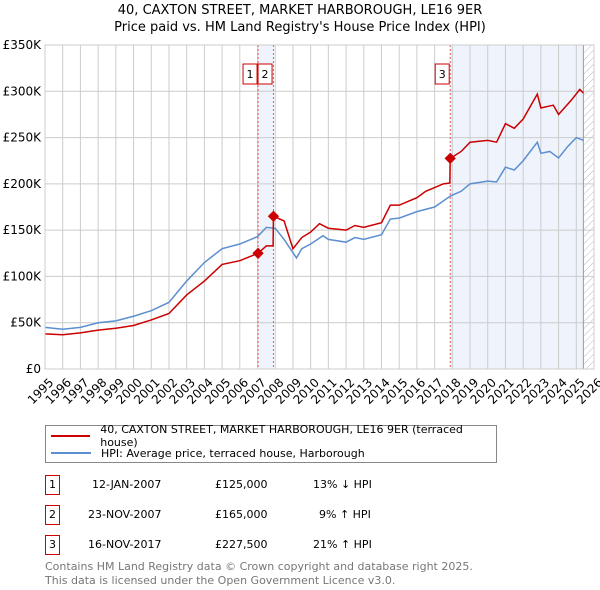 Image resolution: width=600 pixels, height=590 pixels. Describe the element at coordinates (125, 544) in the screenshot. I see `sale-date: 16-NOV-2017` at that location.